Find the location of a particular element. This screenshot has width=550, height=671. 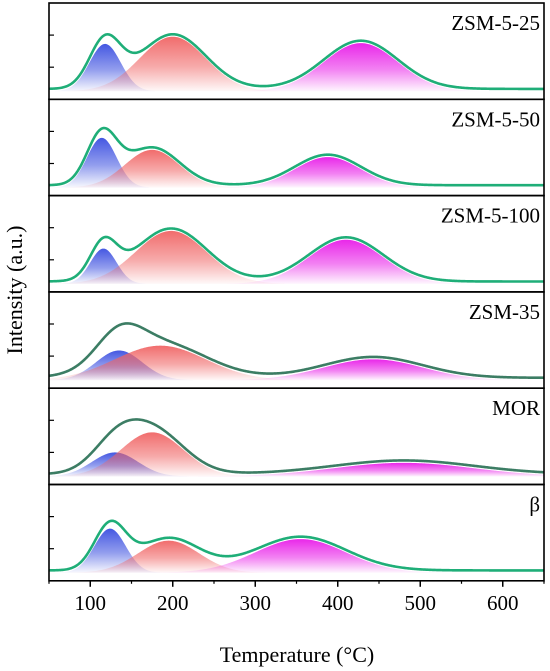

panel-label: MOR is located at coordinates (516, 408).